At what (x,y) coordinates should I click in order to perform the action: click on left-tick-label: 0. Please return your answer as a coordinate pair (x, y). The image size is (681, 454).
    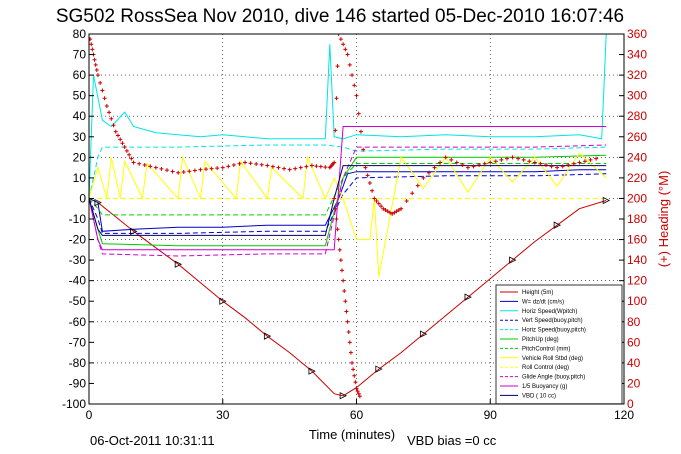
    Looking at the image, I should click on (82, 198).